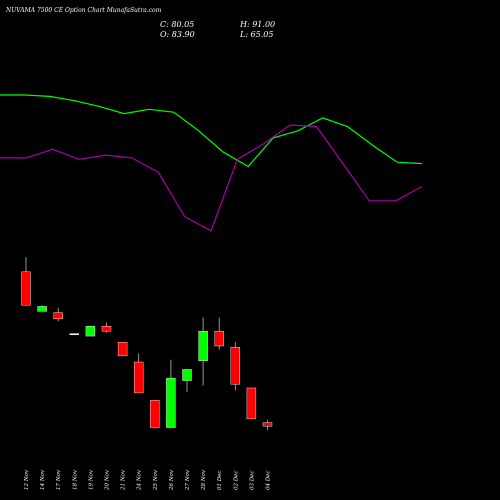  What do you see at coordinates (220, 481) in the screenshot?
I see `x-tick-label: 01 Dec` at bounding box center [220, 481].